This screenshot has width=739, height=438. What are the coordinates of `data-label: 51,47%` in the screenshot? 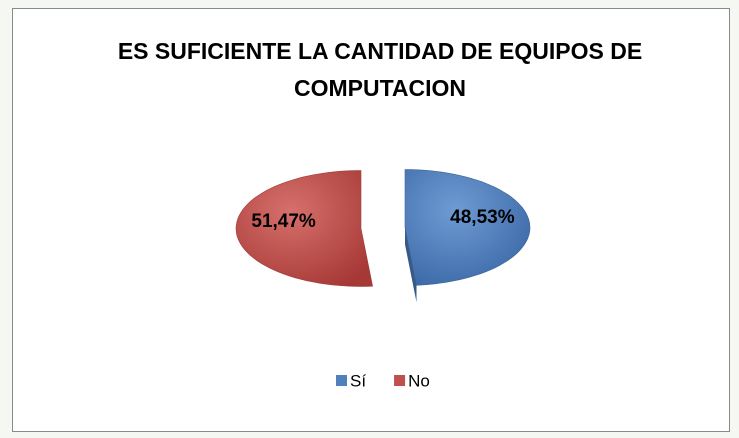 It's located at (283, 221).